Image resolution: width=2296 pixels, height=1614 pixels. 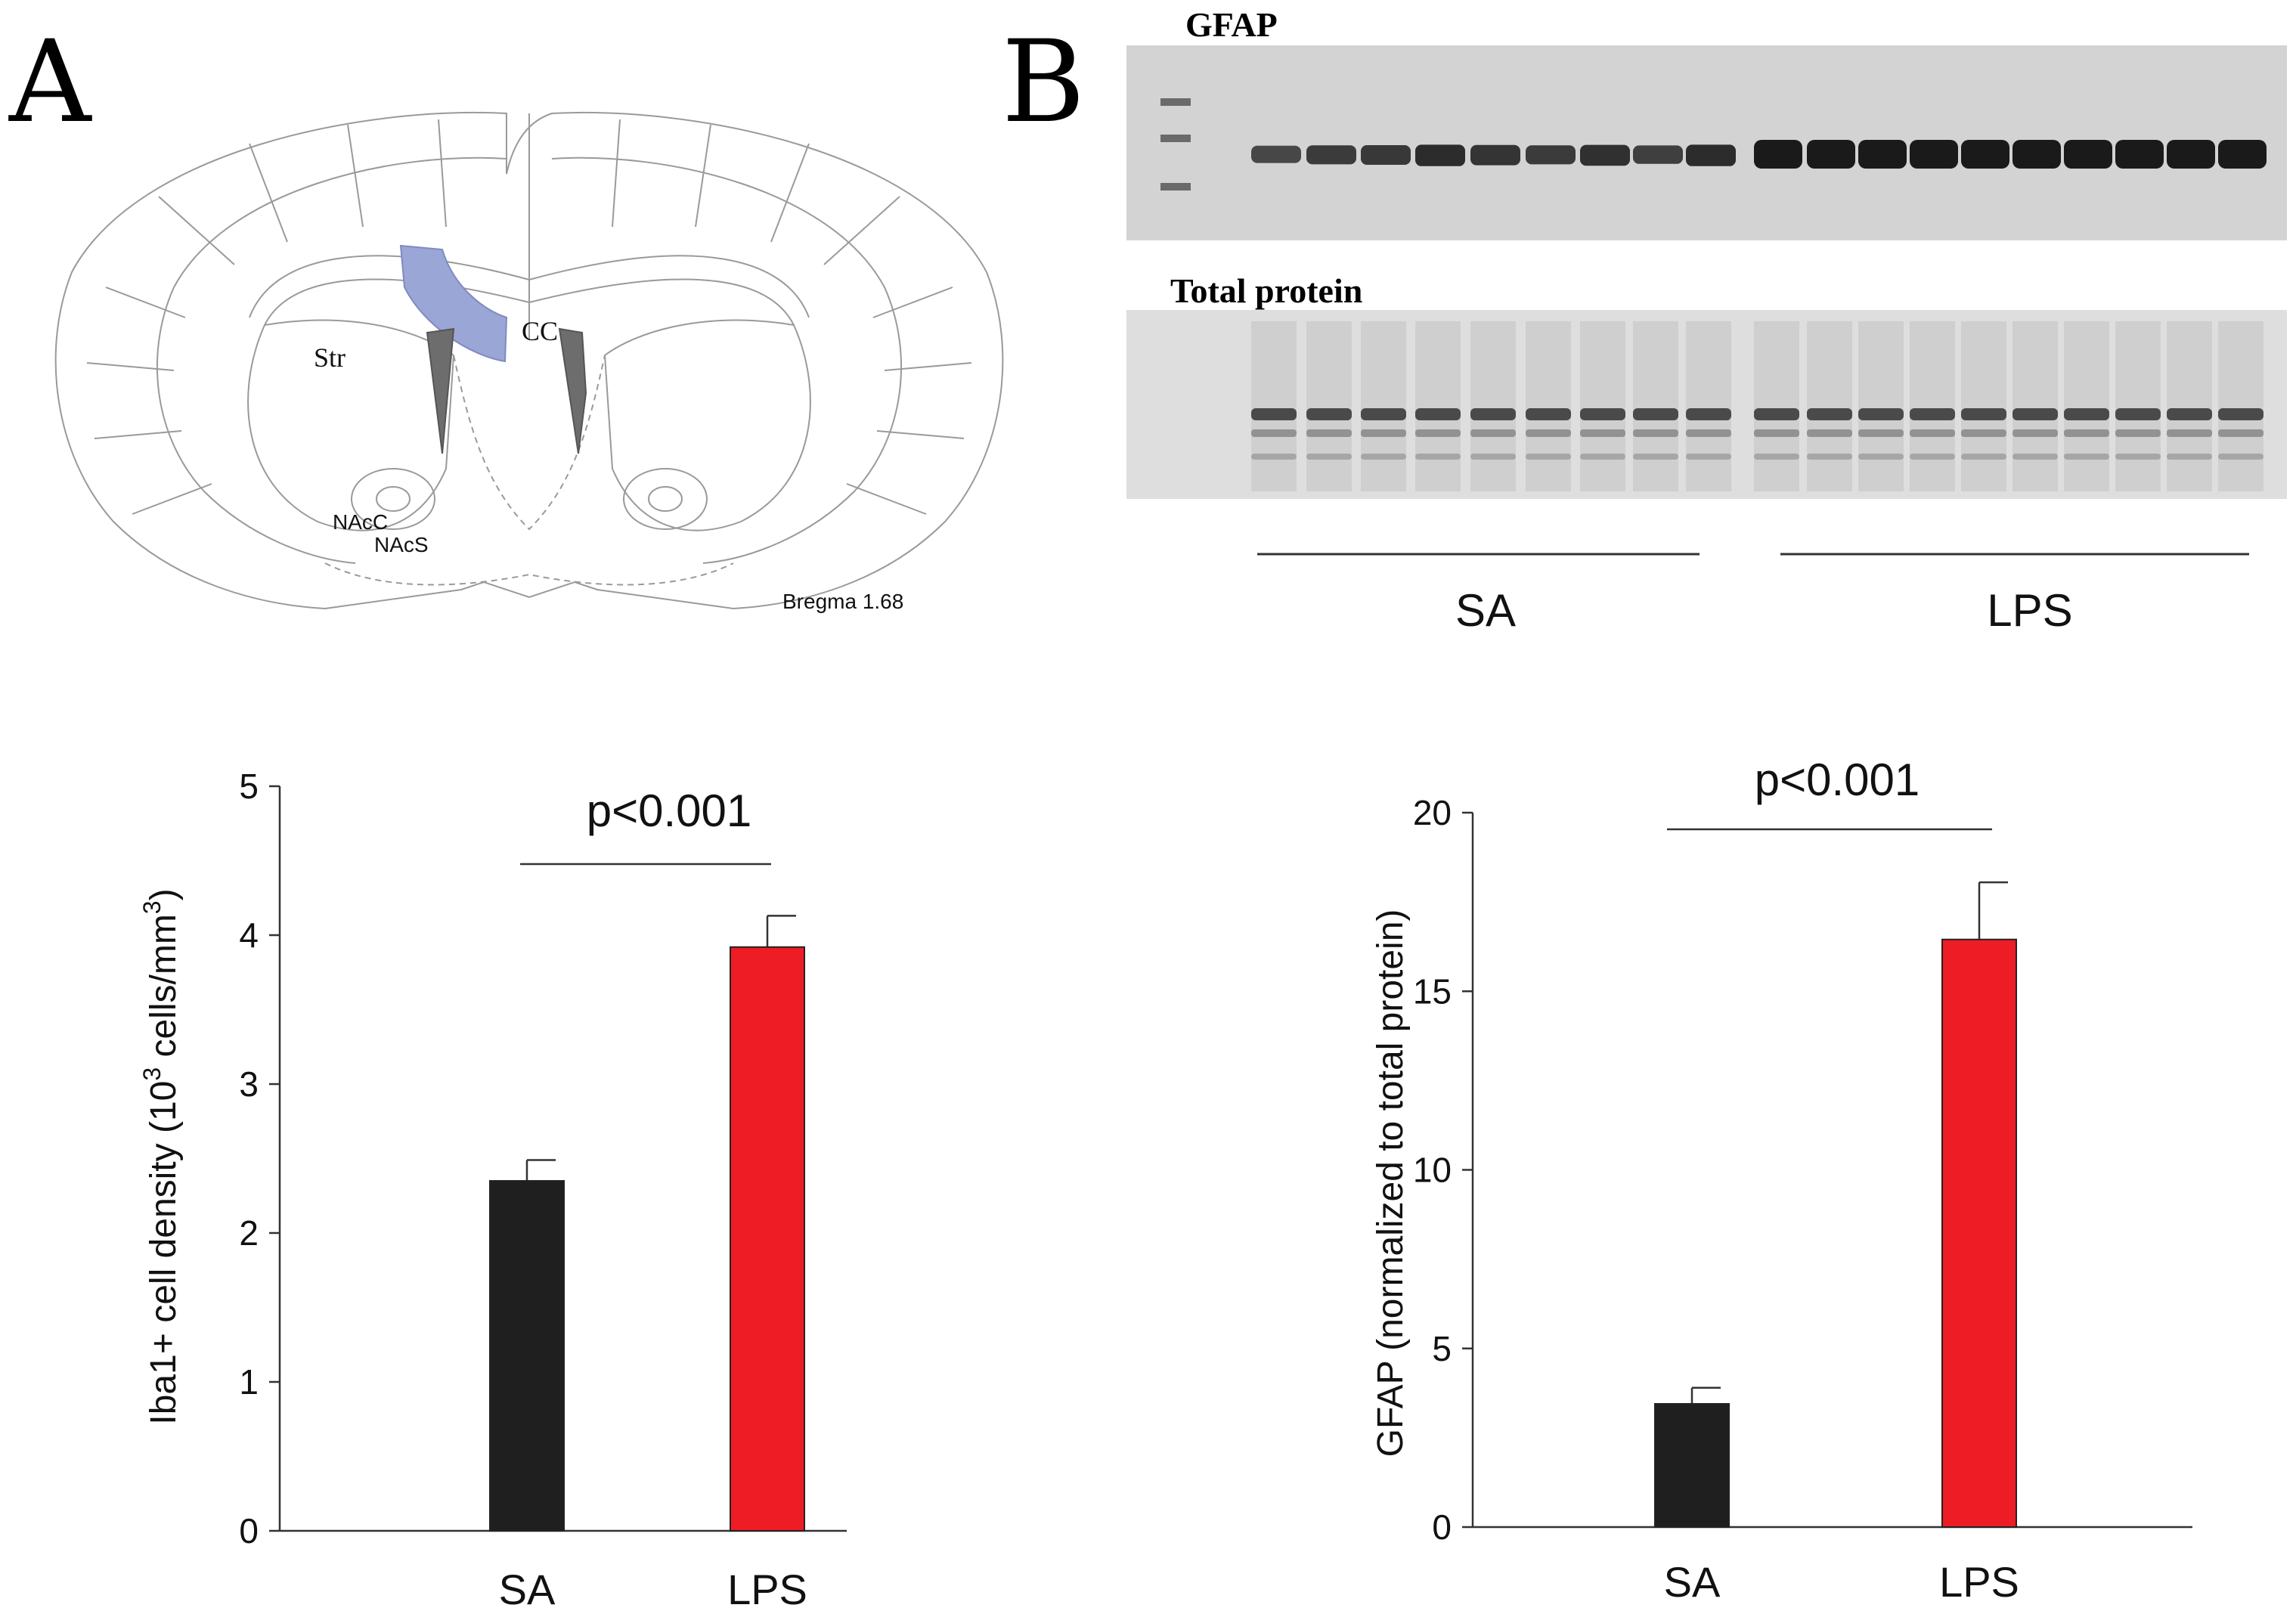 What do you see at coordinates (1979, 1582) in the screenshot?
I see `gfap-x-label-lps: LPS` at bounding box center [1979, 1582].